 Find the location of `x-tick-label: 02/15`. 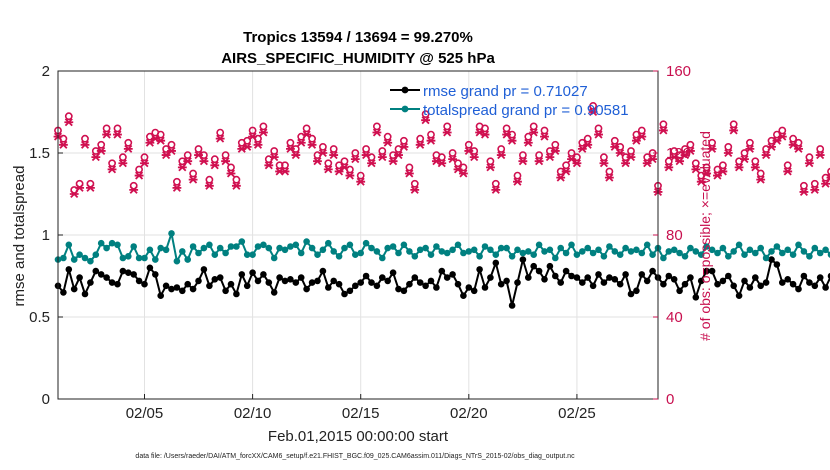

x-tick-label: 02/15 is located at coordinates (361, 413).